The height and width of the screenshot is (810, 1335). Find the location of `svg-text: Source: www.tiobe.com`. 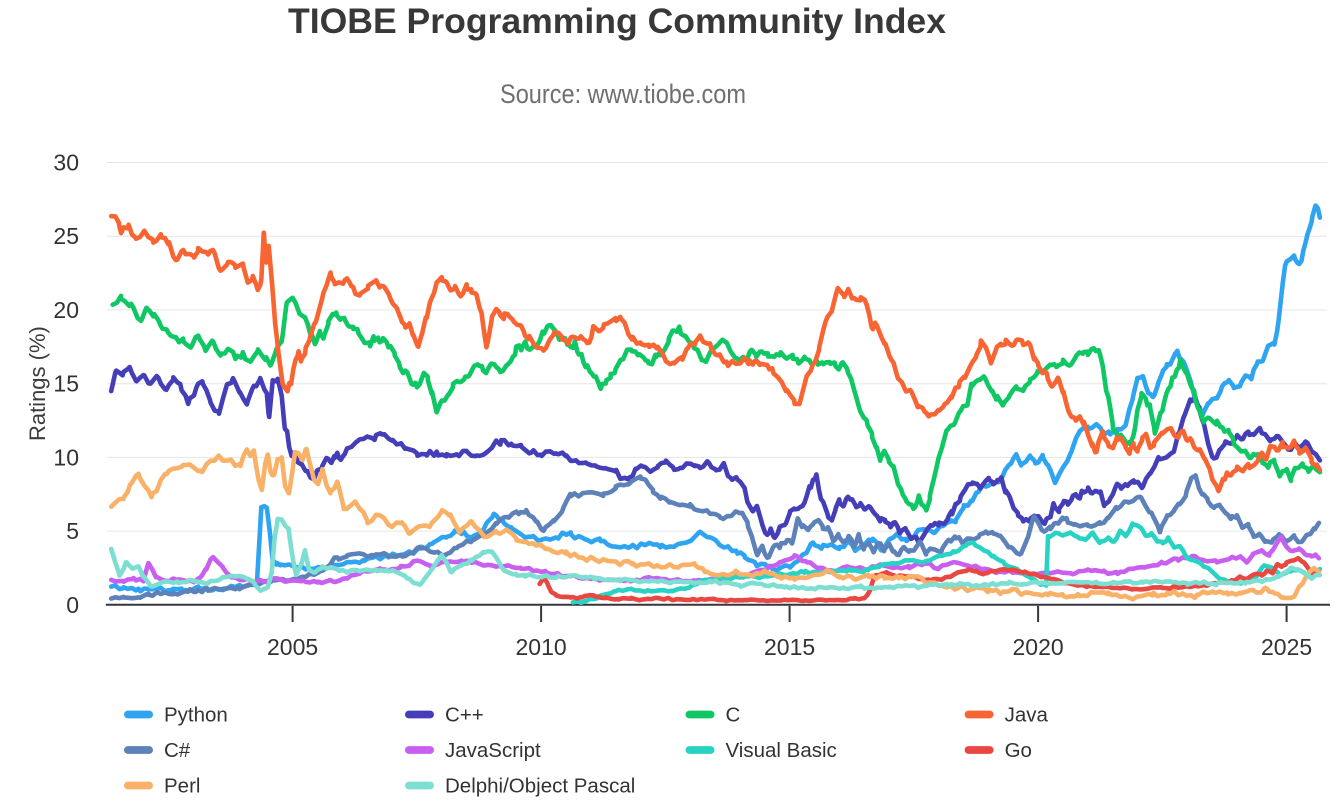

svg-text: Source: www.tiobe.com is located at coordinates (623, 94).